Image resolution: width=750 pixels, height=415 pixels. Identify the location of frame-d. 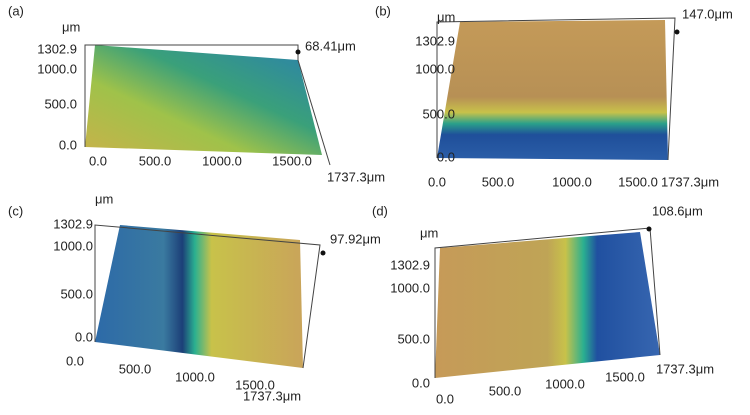
(547, 302).